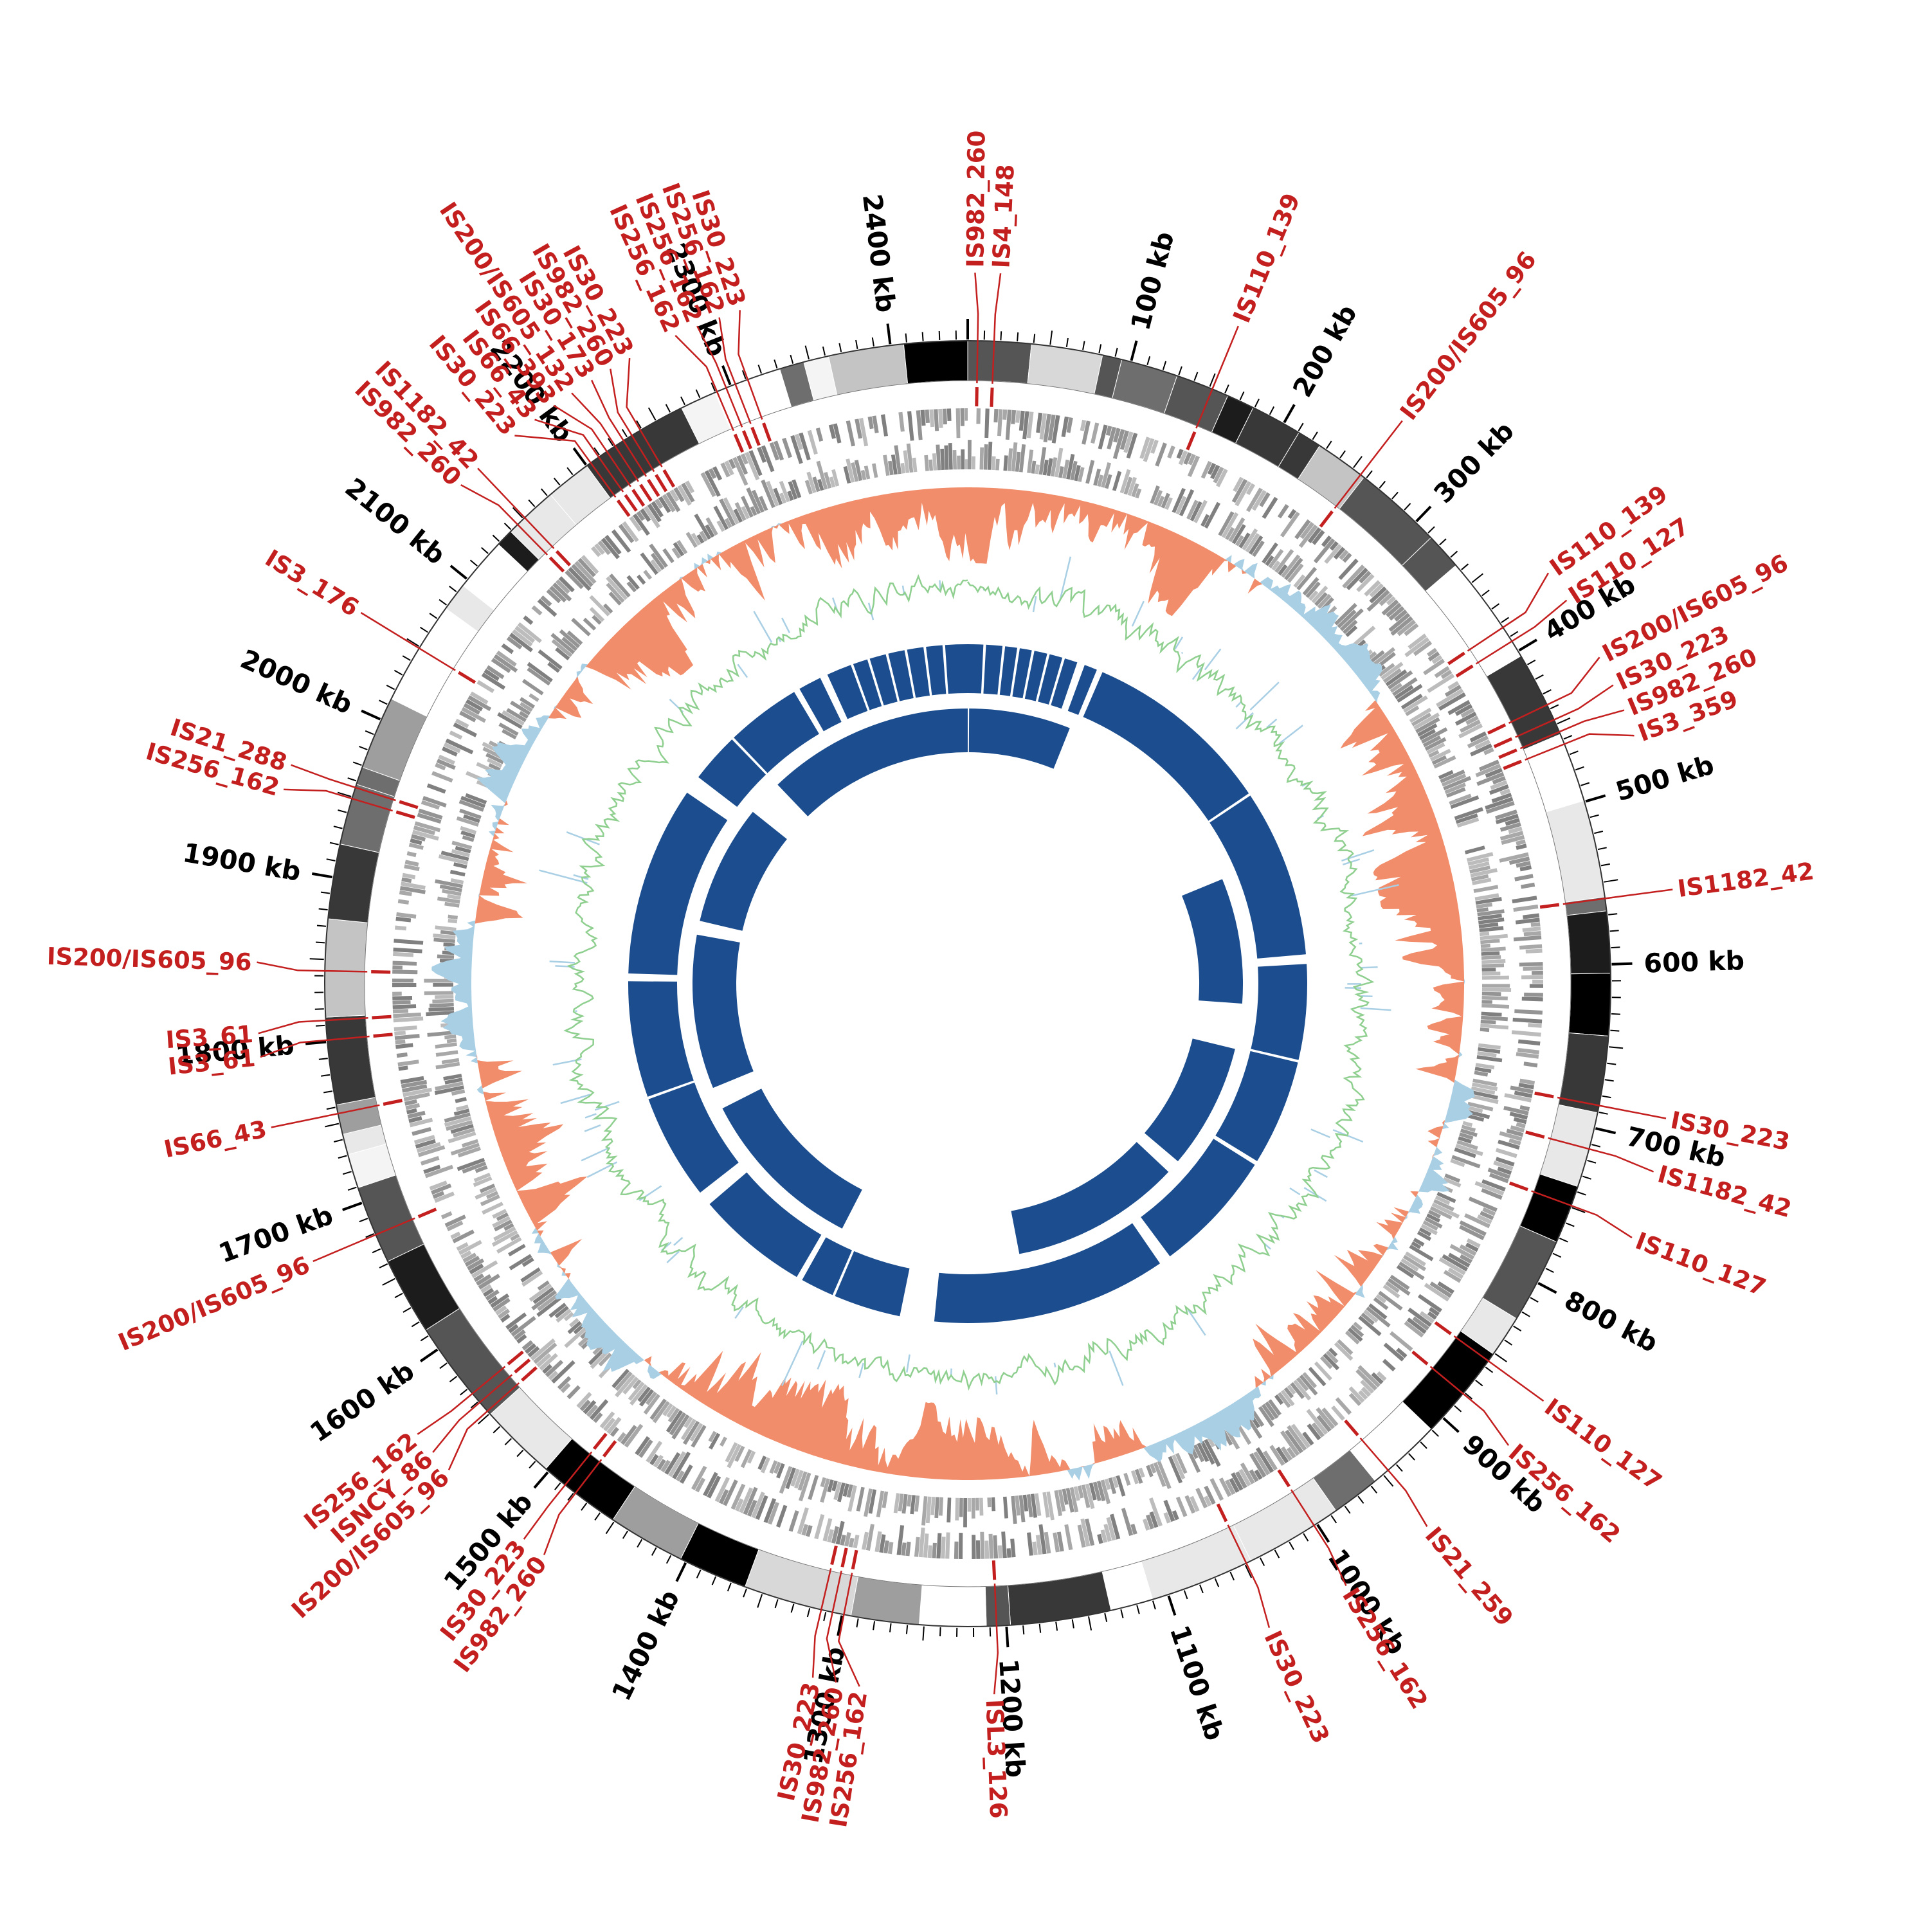 This screenshot has height=1932, width=1929. Describe the element at coordinates (242, 862) in the screenshot. I see `tick-label: 1900 kb` at that location.